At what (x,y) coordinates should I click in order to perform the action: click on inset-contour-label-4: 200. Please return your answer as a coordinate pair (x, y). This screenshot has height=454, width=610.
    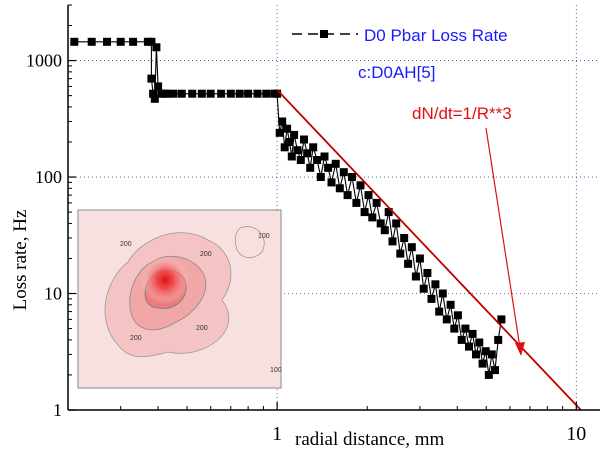
    Looking at the image, I should click on (202, 328).